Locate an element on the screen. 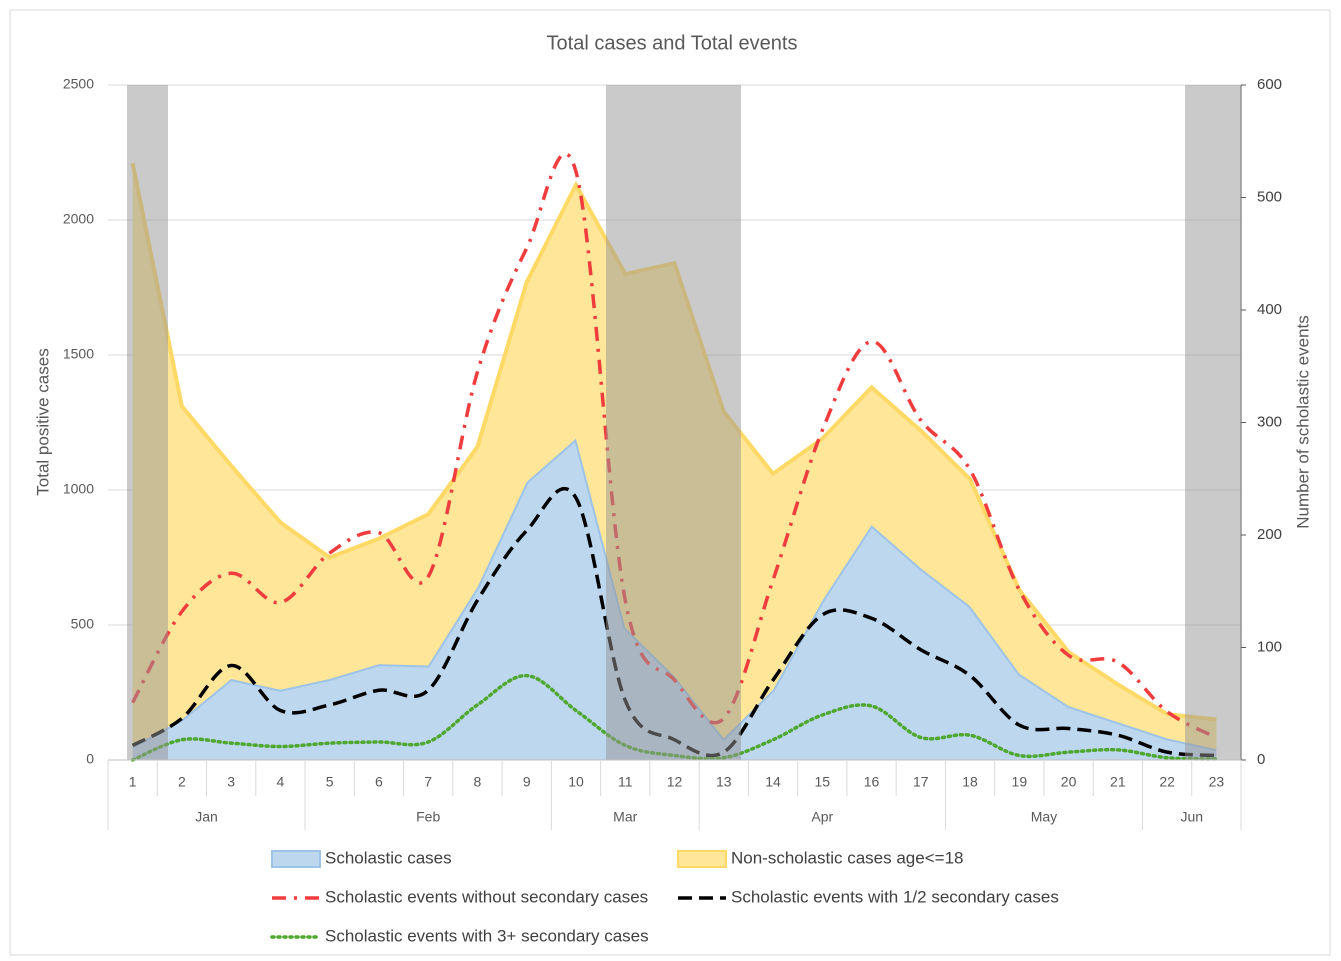 This screenshot has height=961, width=1341. x-tick-label: 22 is located at coordinates (1167, 782).